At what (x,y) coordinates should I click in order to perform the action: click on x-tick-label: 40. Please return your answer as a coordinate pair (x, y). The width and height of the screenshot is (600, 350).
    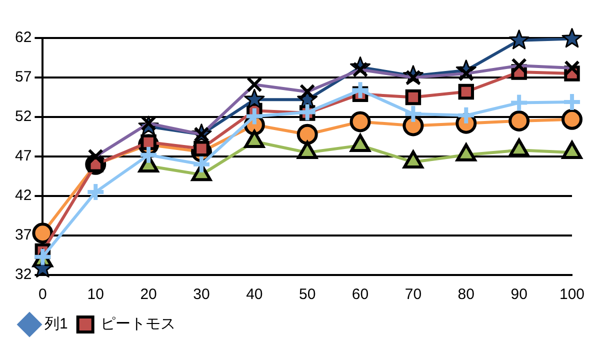
    Looking at the image, I should click on (254, 295).